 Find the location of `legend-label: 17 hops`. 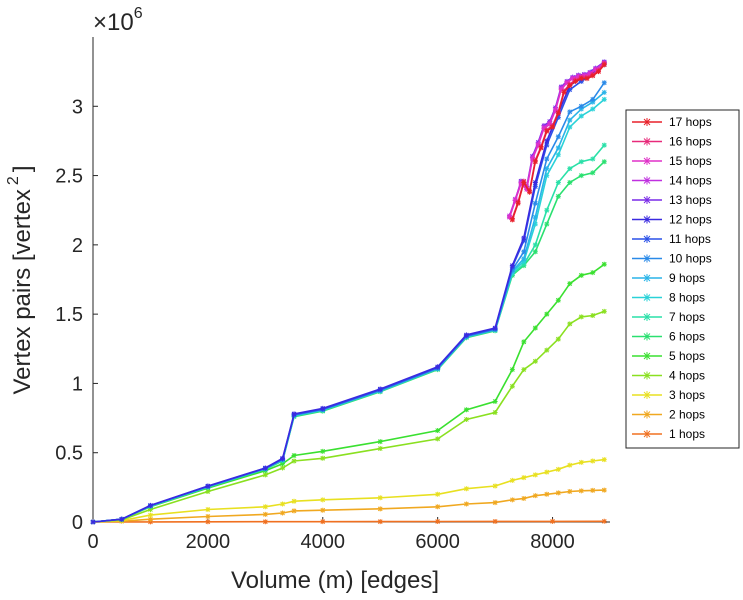

legend-label: 17 hops is located at coordinates (690, 122).